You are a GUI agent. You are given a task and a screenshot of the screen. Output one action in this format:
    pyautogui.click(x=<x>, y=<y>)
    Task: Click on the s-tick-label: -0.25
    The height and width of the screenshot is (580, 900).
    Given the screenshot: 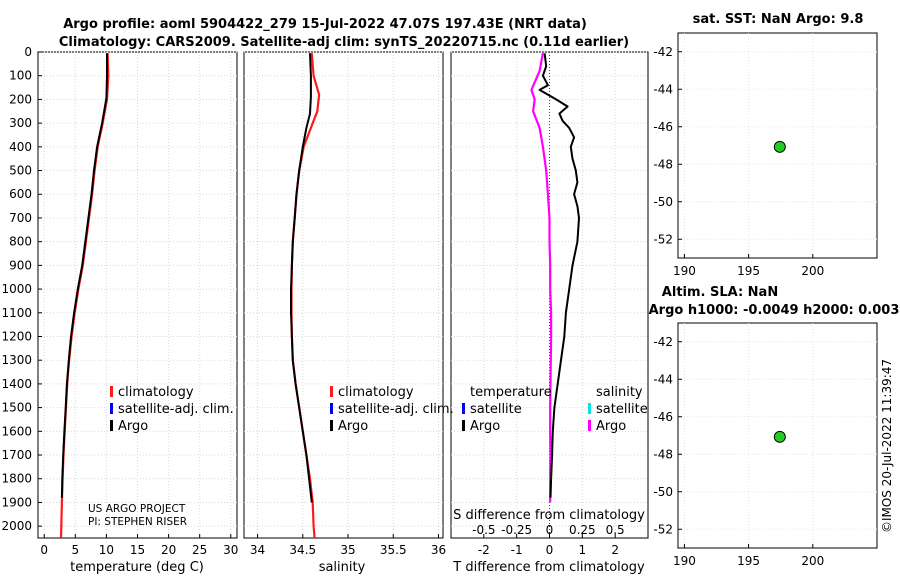 What is the action you would take?
    pyautogui.click(x=516, y=530)
    